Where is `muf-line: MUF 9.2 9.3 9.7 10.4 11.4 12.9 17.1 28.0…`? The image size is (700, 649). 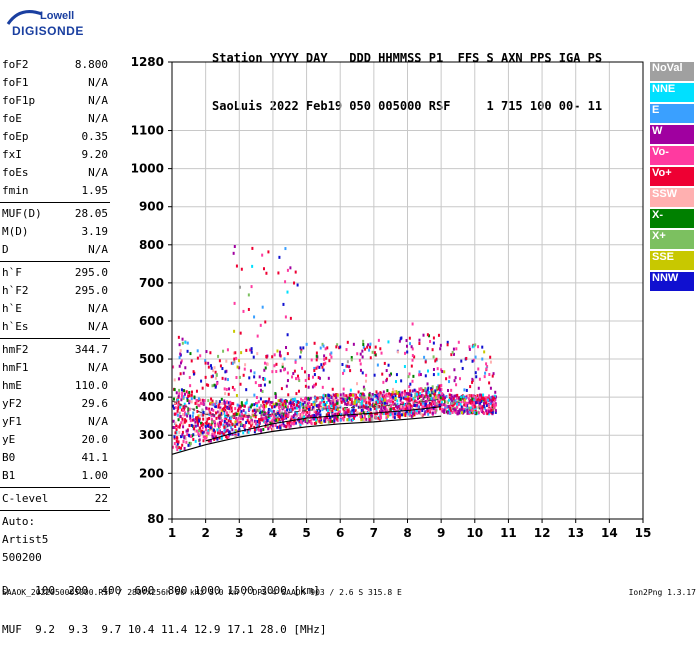 muf-line: MUF 9.2 9.3 9.7 10.4 11.4 12.9 17.1 28.0… is located at coordinates (164, 629).